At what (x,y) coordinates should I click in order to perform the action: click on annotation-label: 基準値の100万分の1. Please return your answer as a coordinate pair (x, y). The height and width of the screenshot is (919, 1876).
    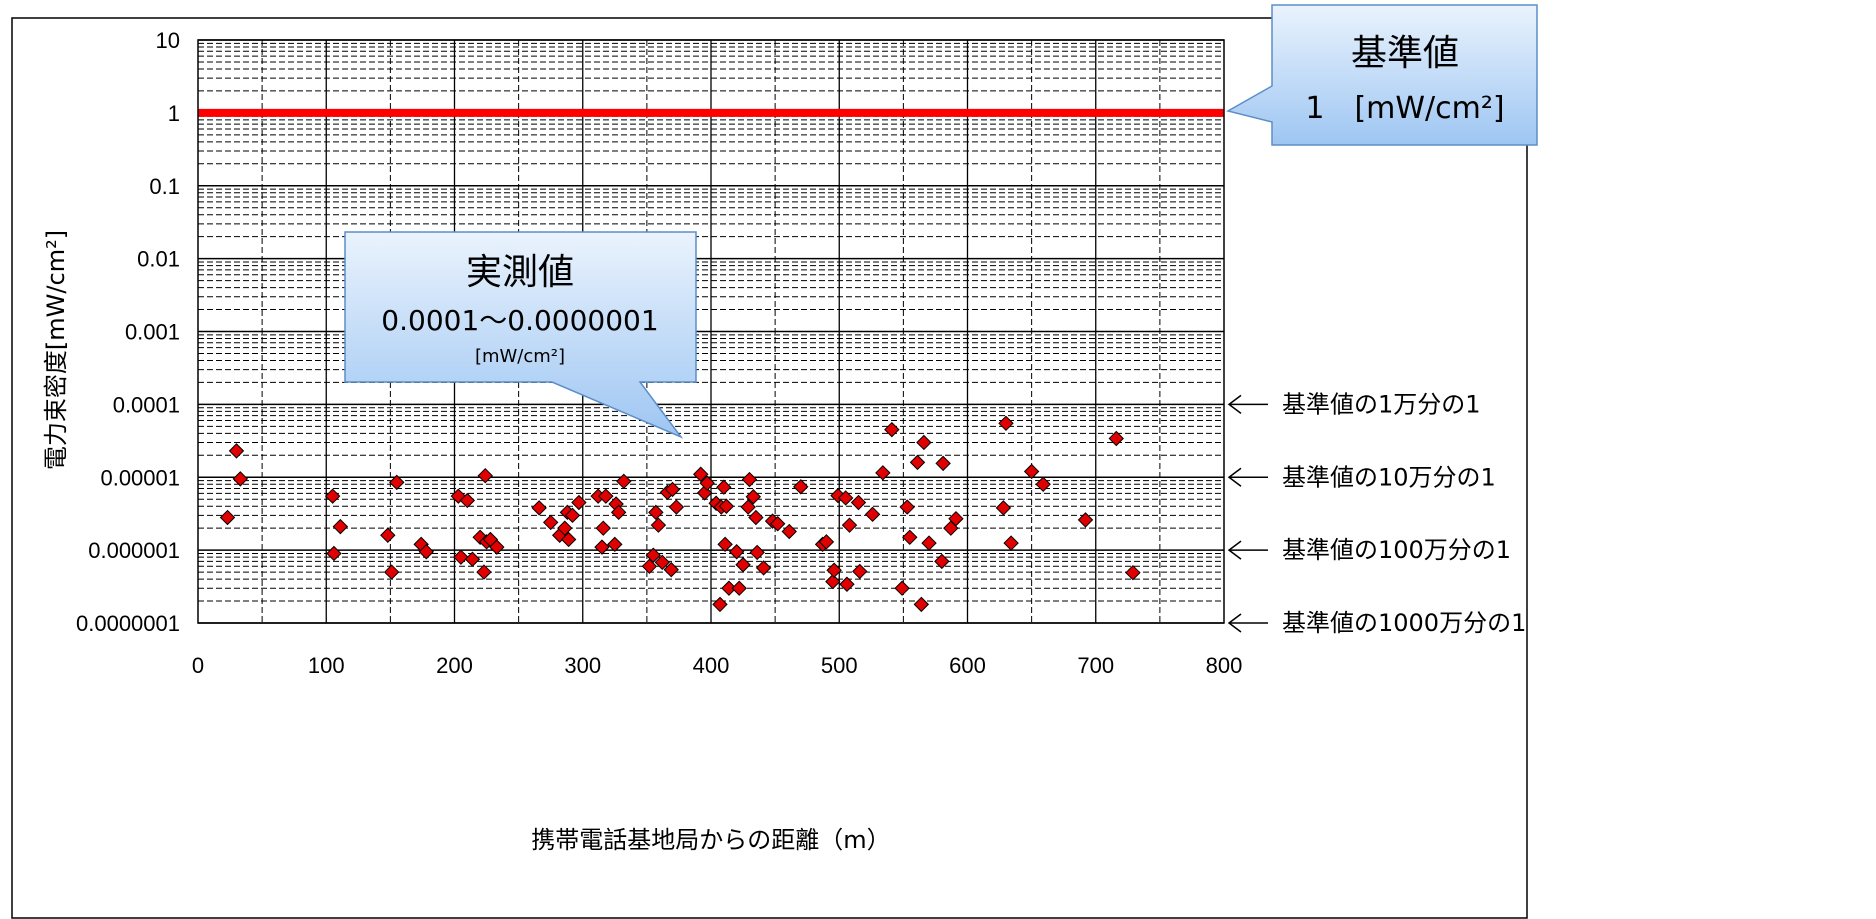
    Looking at the image, I should click on (1396, 550).